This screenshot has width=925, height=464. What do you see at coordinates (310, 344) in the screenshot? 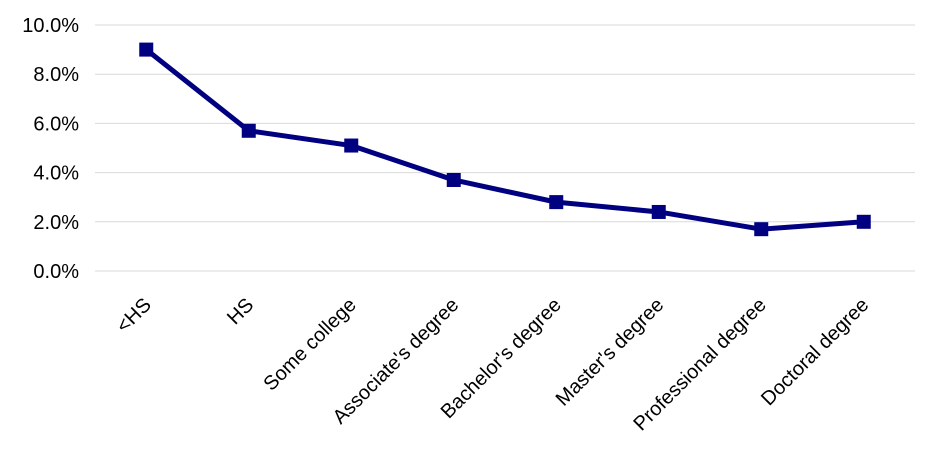
I see `x-tick-label: Some college` at bounding box center [310, 344].